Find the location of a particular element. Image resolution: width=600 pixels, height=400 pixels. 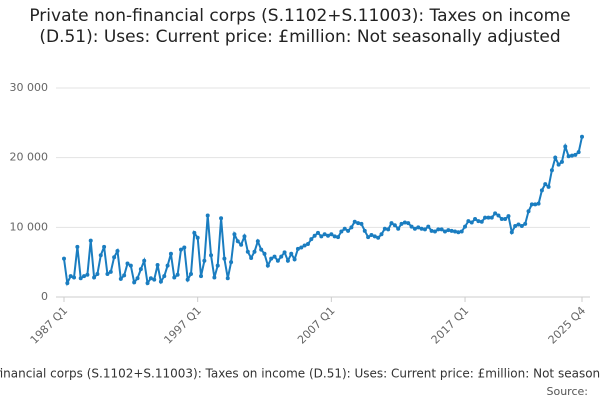

x-tick-label: 2017 Q1 is located at coordinates (450, 325).